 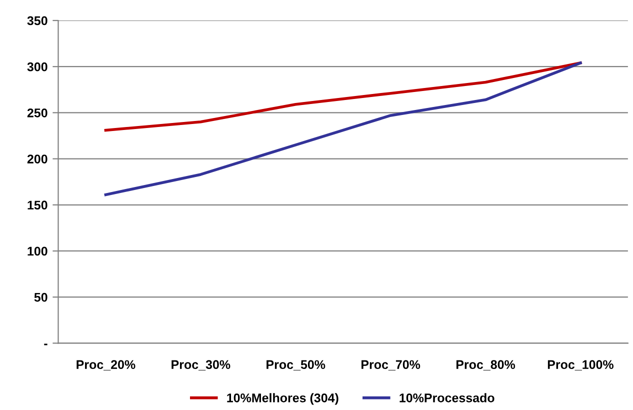 What do you see at coordinates (581, 365) in the screenshot?
I see `x-tick-label: Proc_100%` at bounding box center [581, 365].